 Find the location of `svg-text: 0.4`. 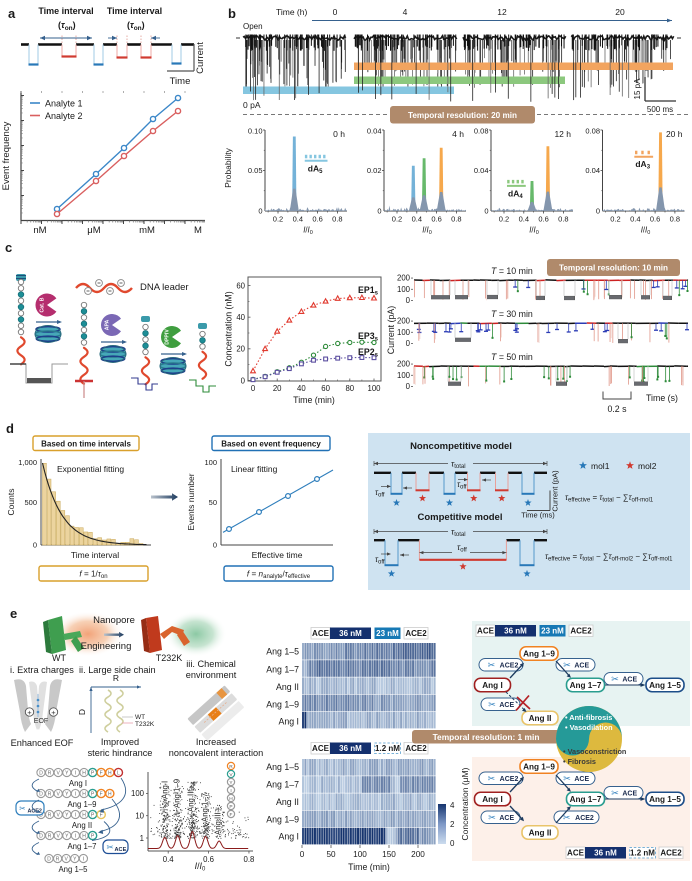

svg-text: 0.4 is located at coordinates (524, 219).